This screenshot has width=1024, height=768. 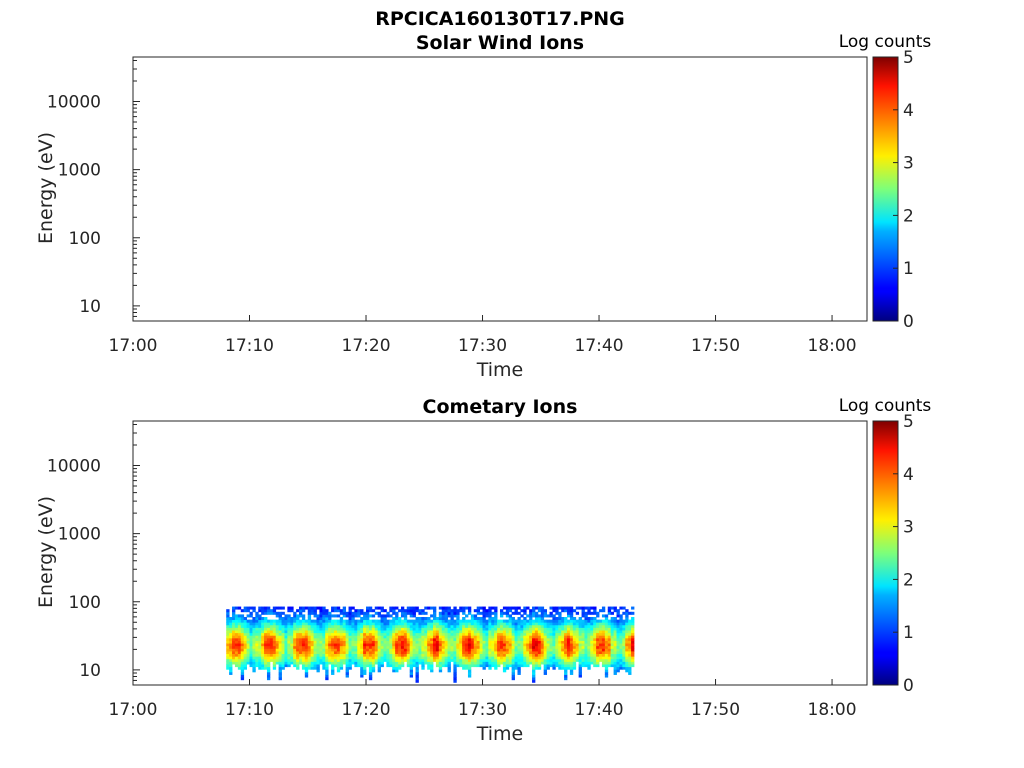 What do you see at coordinates (74, 467) in the screenshot?
I see `y-tick-label: 10000` at bounding box center [74, 467].